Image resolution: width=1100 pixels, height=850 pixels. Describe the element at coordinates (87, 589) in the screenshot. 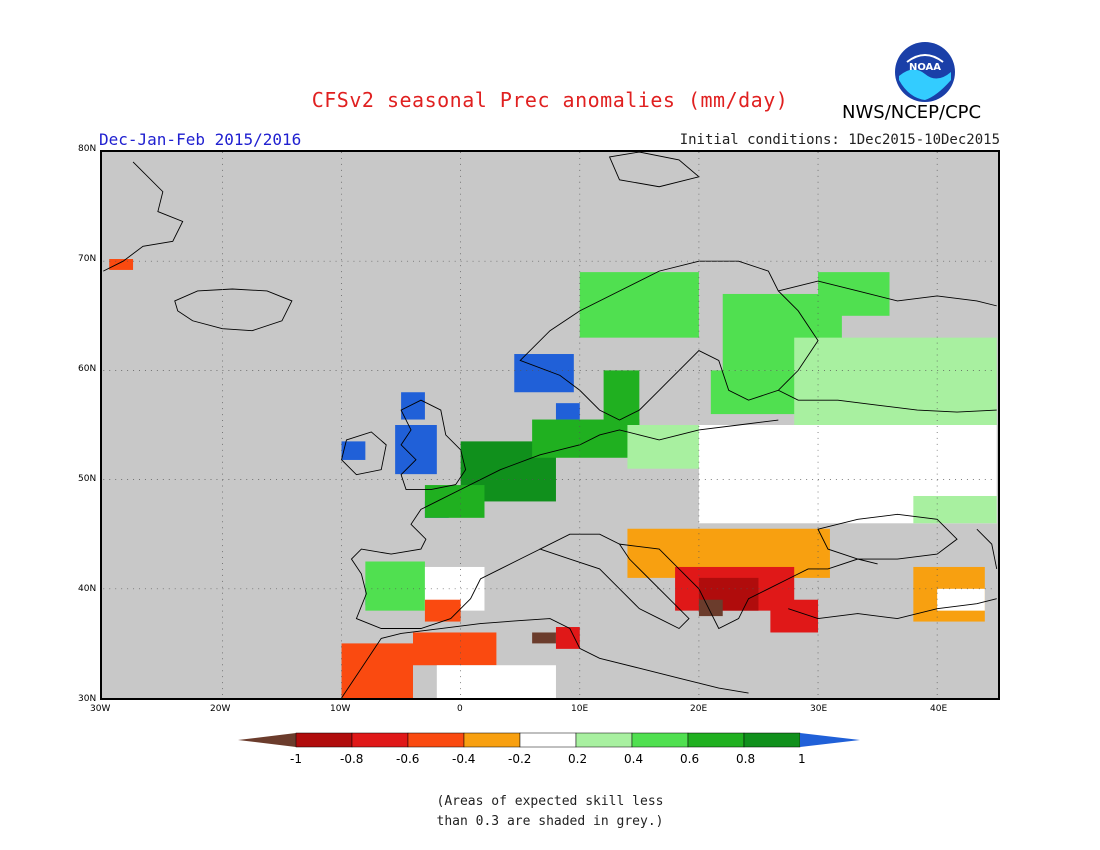

I see `lat-label: 40N` at that location.